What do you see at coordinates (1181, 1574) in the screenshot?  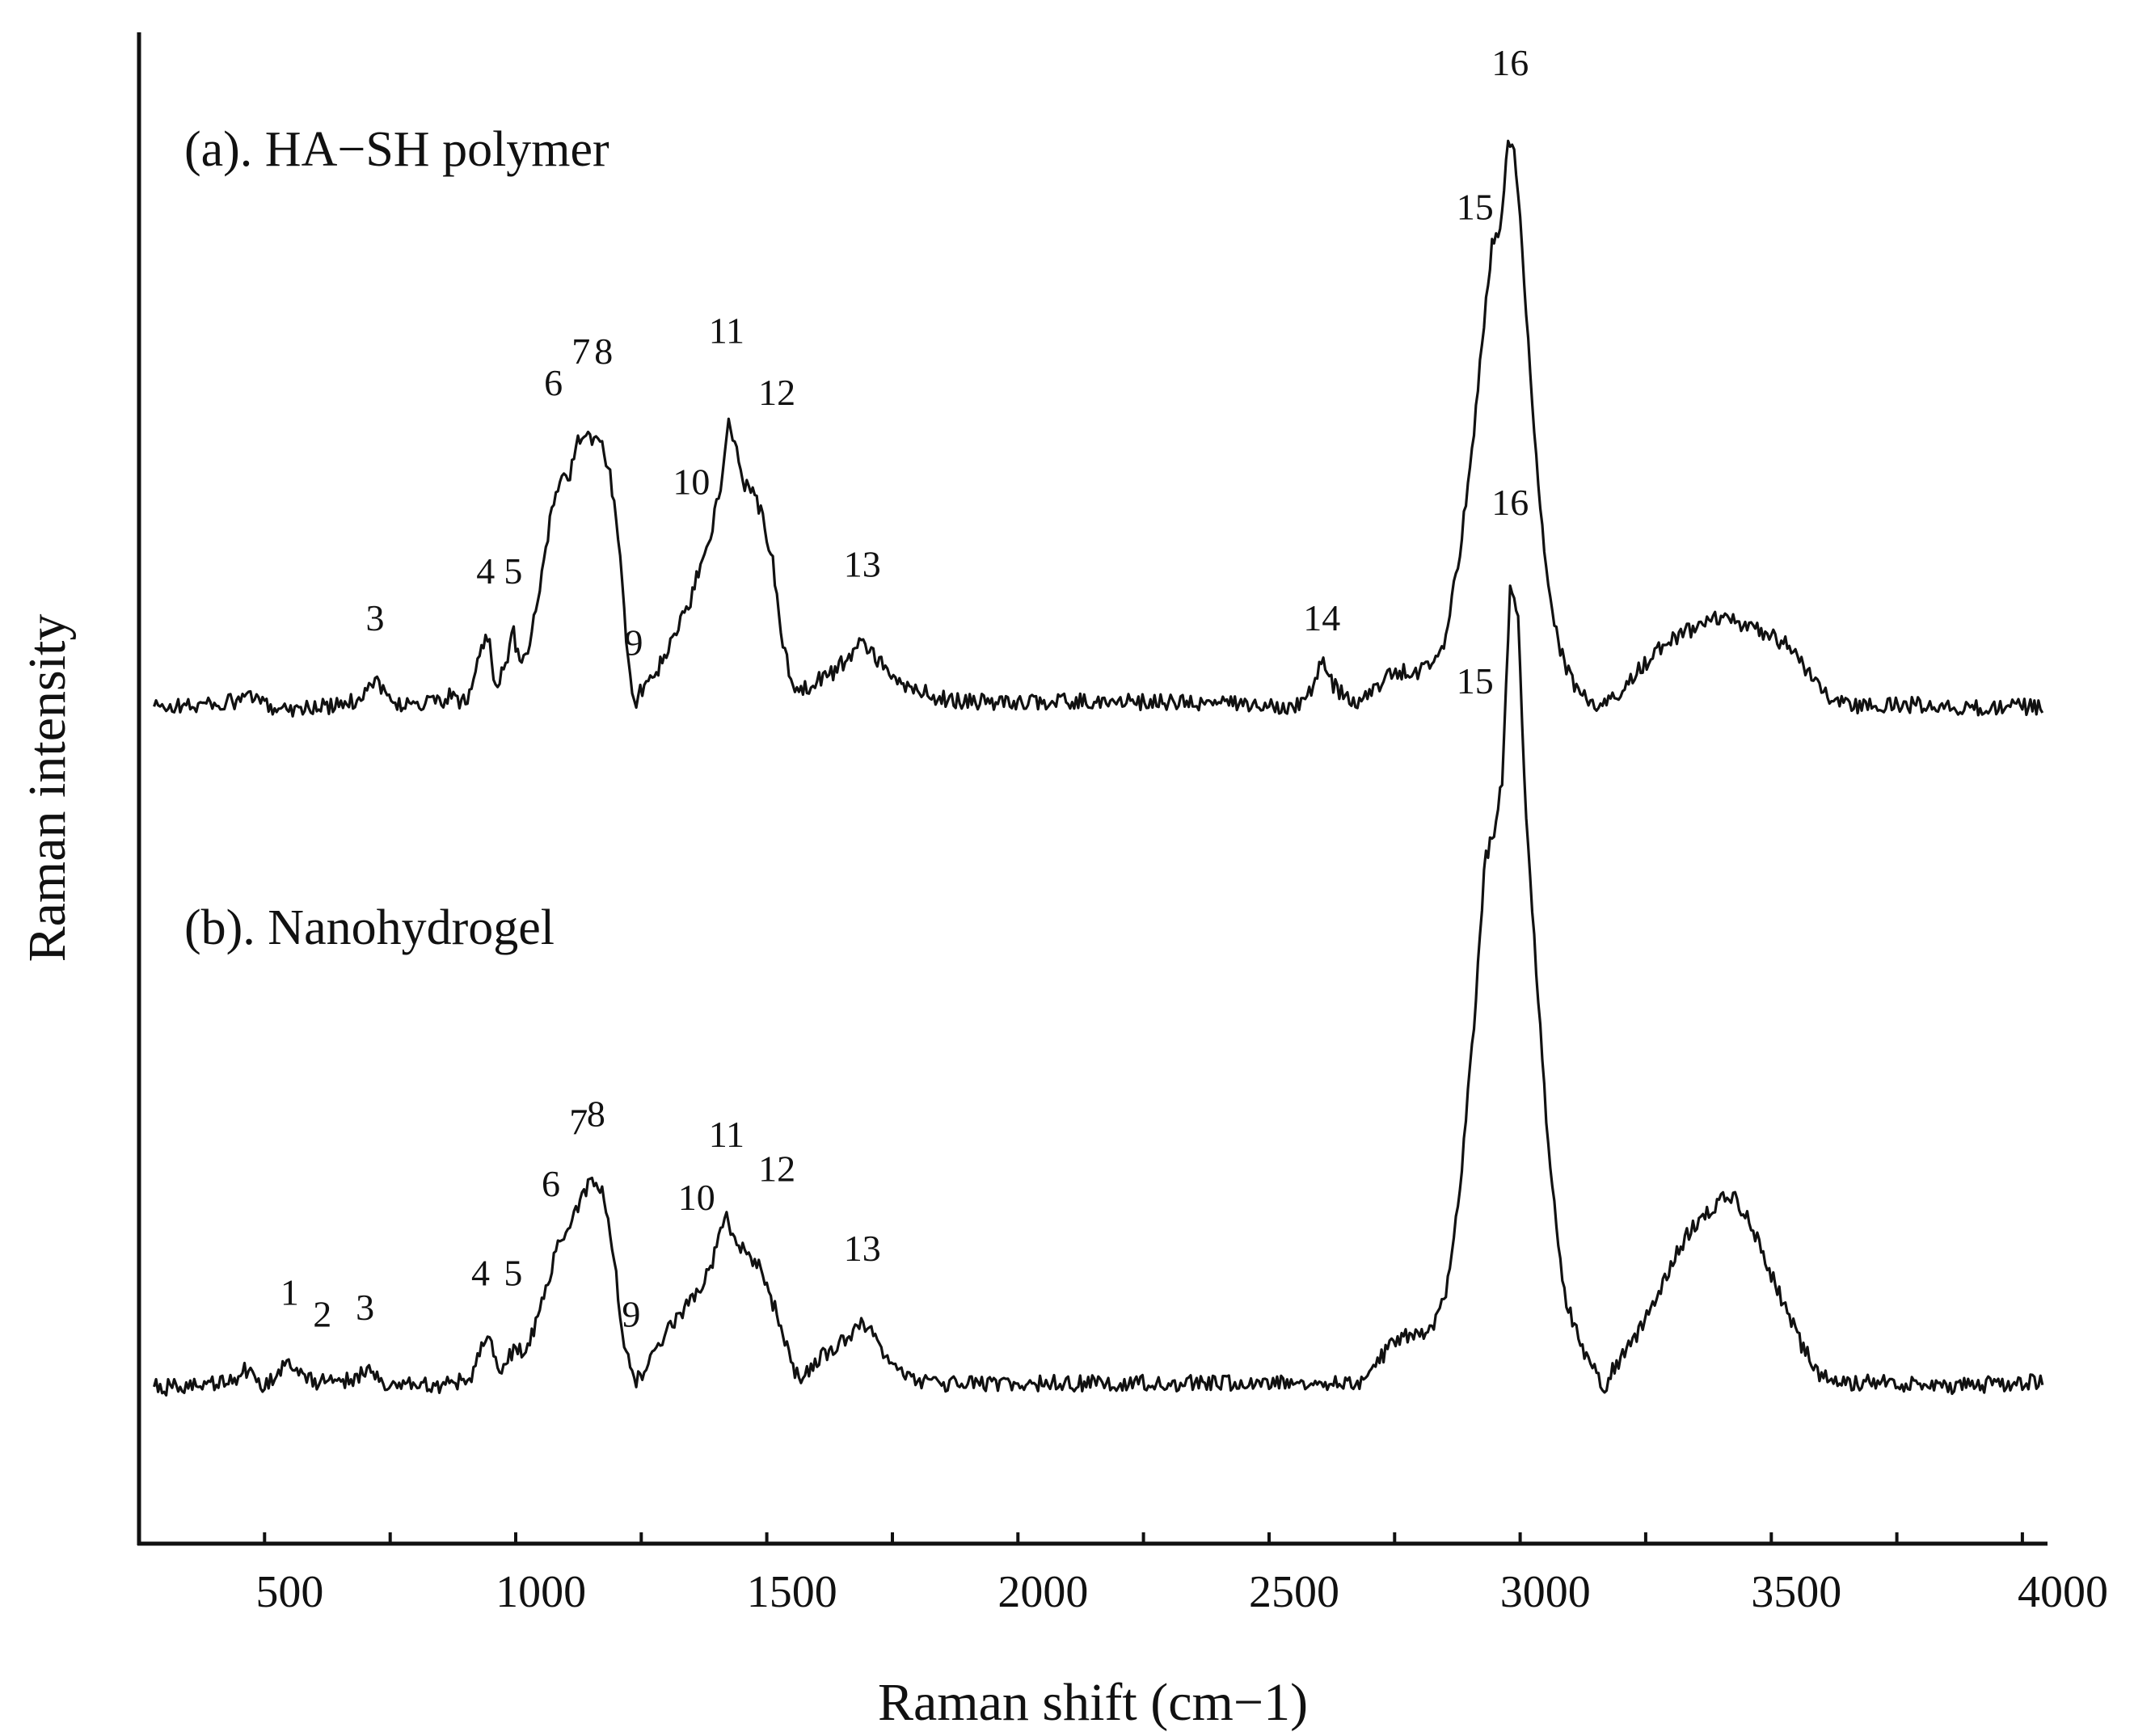 I see `x-axis-ticks: 500 1000 1500 2000 2500 3000 3500 4000` at bounding box center [1181, 1574].